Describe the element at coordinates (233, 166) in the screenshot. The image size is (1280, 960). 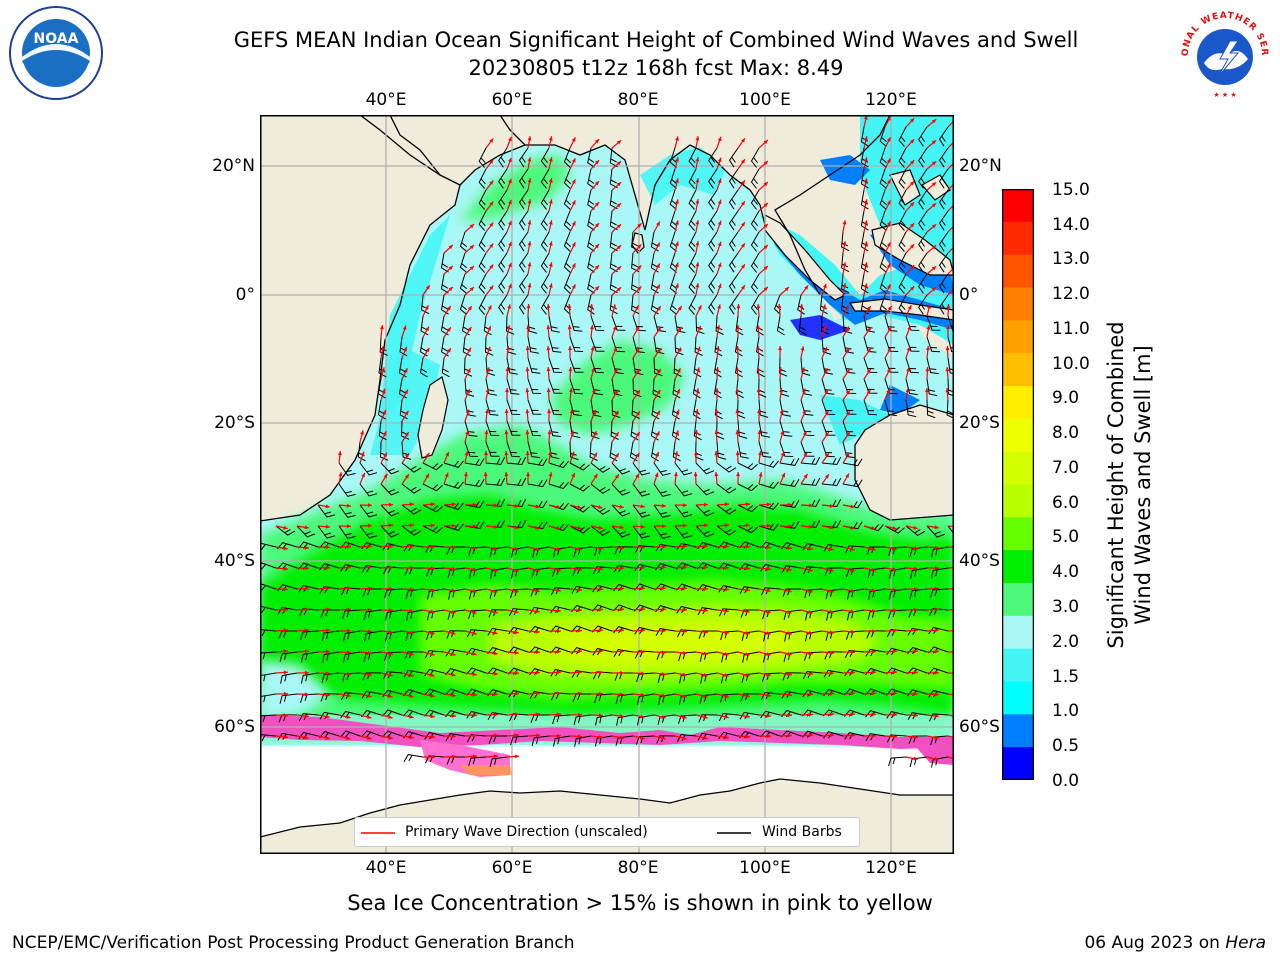
I see `left-lat-tick: 20°N` at that location.